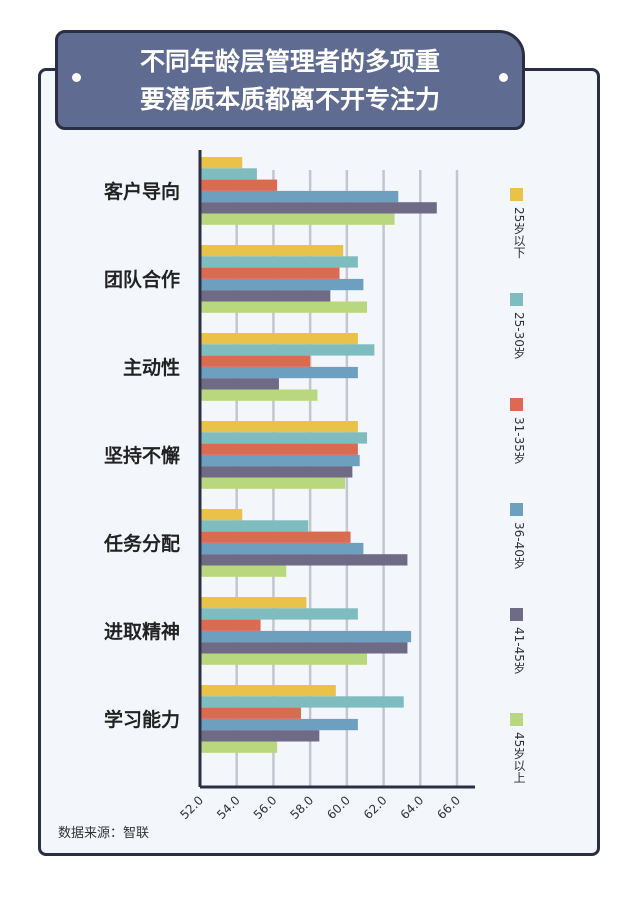 Image resolution: width=640 pixels, height=903 pixels. I want to click on legend-label: 41-45岁, so click(519, 650).